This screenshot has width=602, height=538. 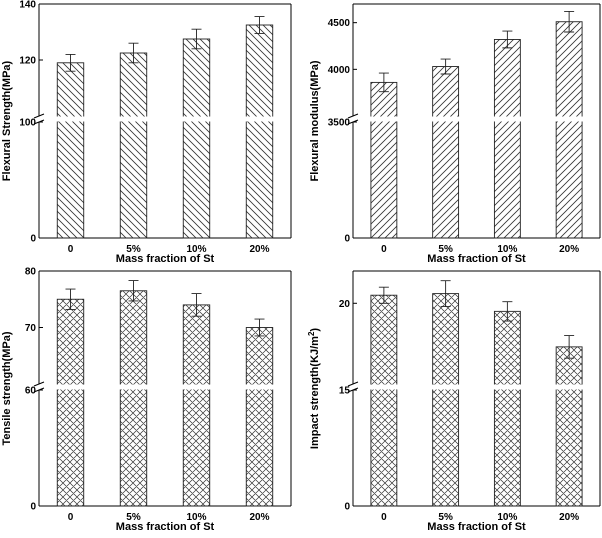 What do you see at coordinates (311, 333) in the screenshot?
I see `y-axis-label-sup: 2` at bounding box center [311, 333].